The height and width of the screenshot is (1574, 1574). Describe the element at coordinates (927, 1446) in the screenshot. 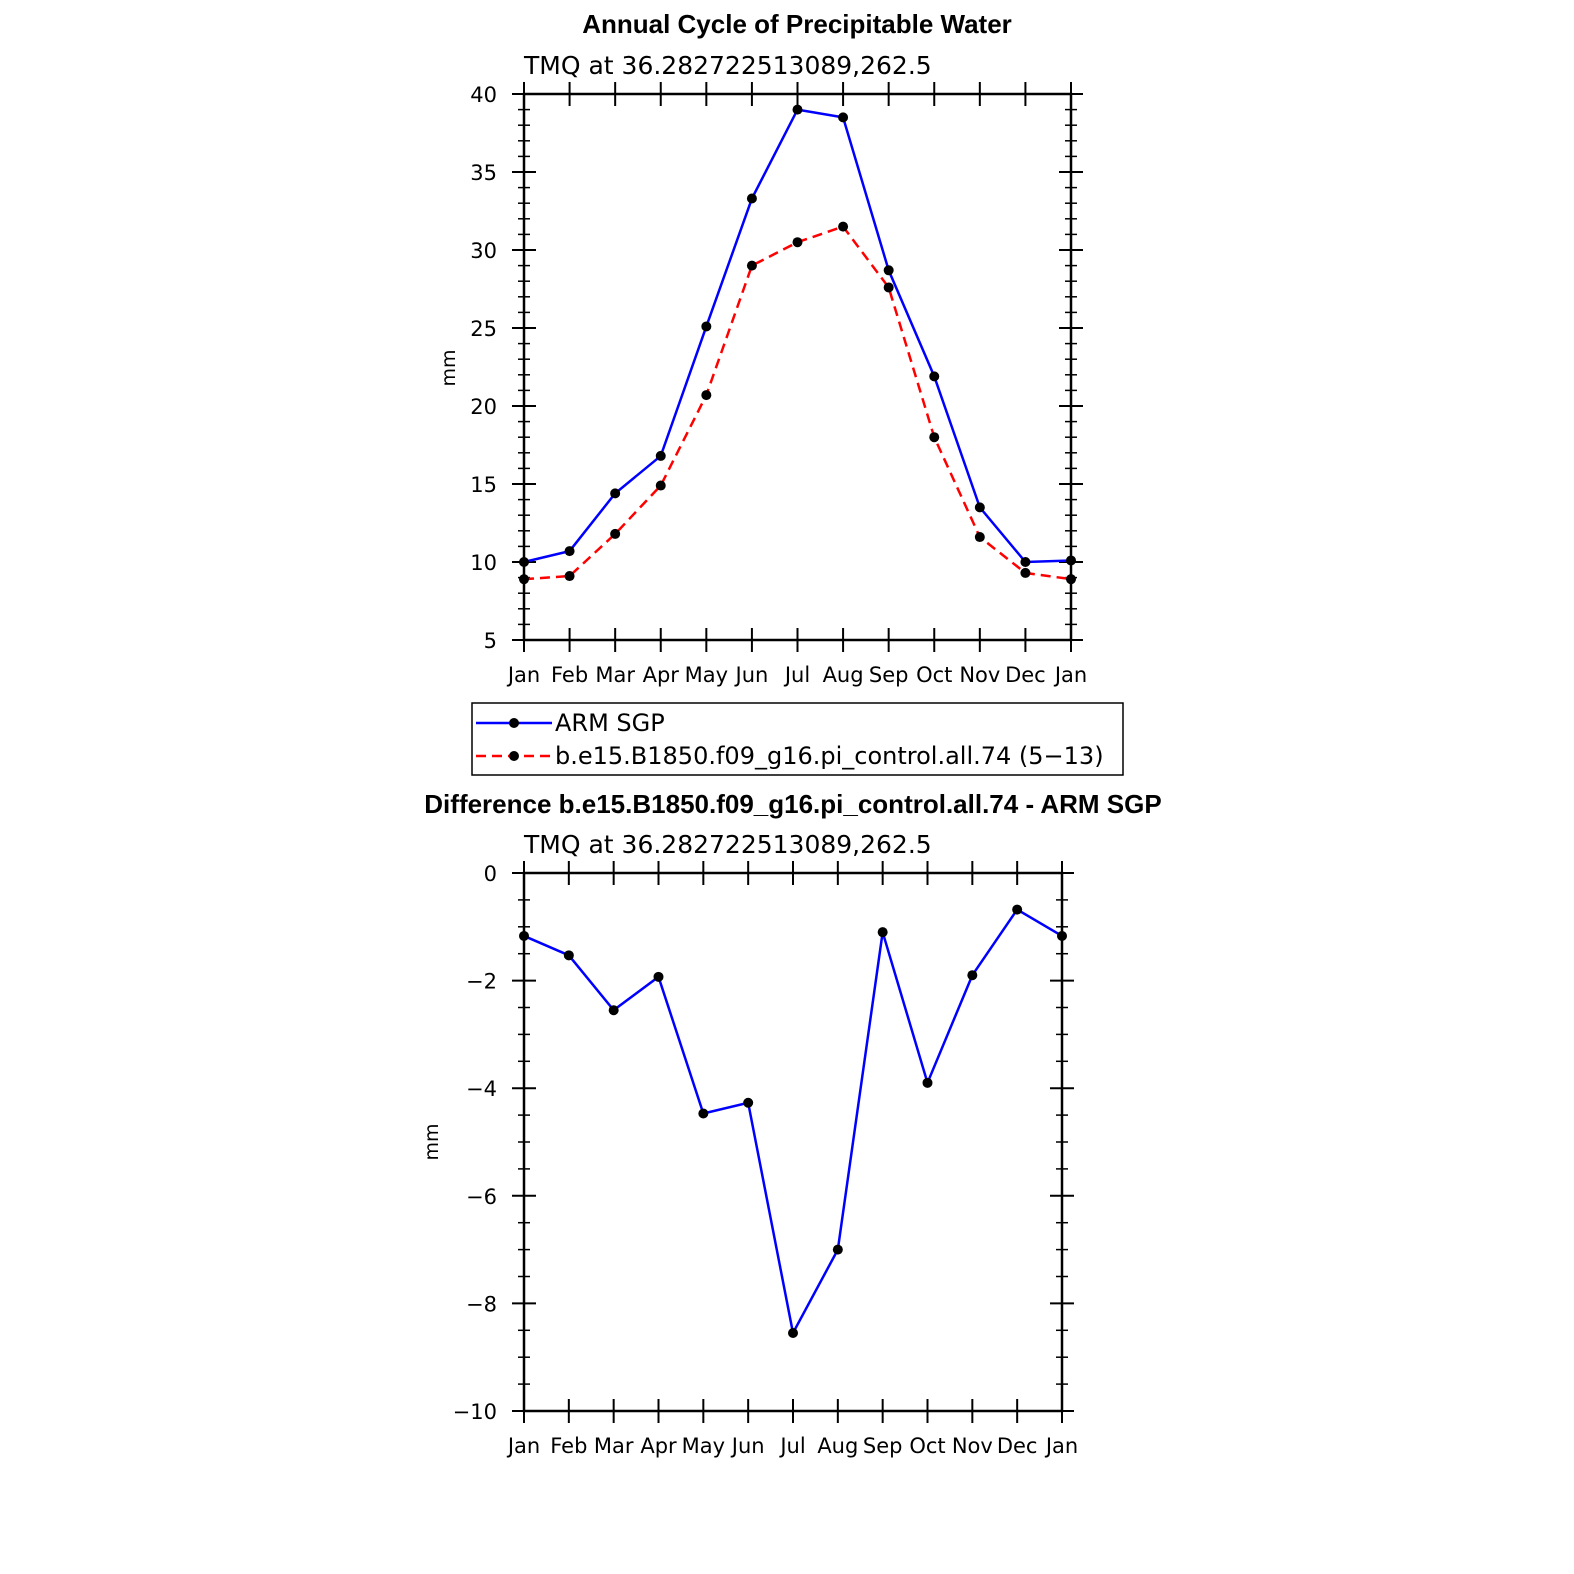

I see `chart-2-xtick-label: Oct` at that location.